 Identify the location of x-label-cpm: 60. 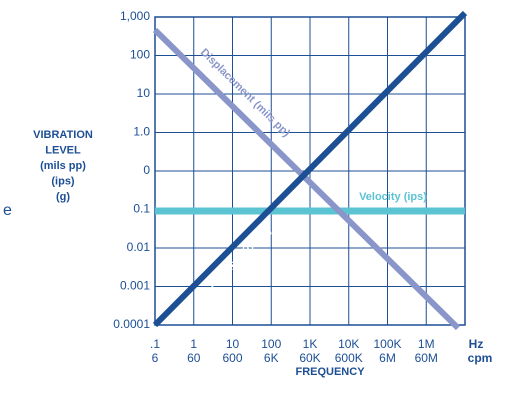
(194, 358).